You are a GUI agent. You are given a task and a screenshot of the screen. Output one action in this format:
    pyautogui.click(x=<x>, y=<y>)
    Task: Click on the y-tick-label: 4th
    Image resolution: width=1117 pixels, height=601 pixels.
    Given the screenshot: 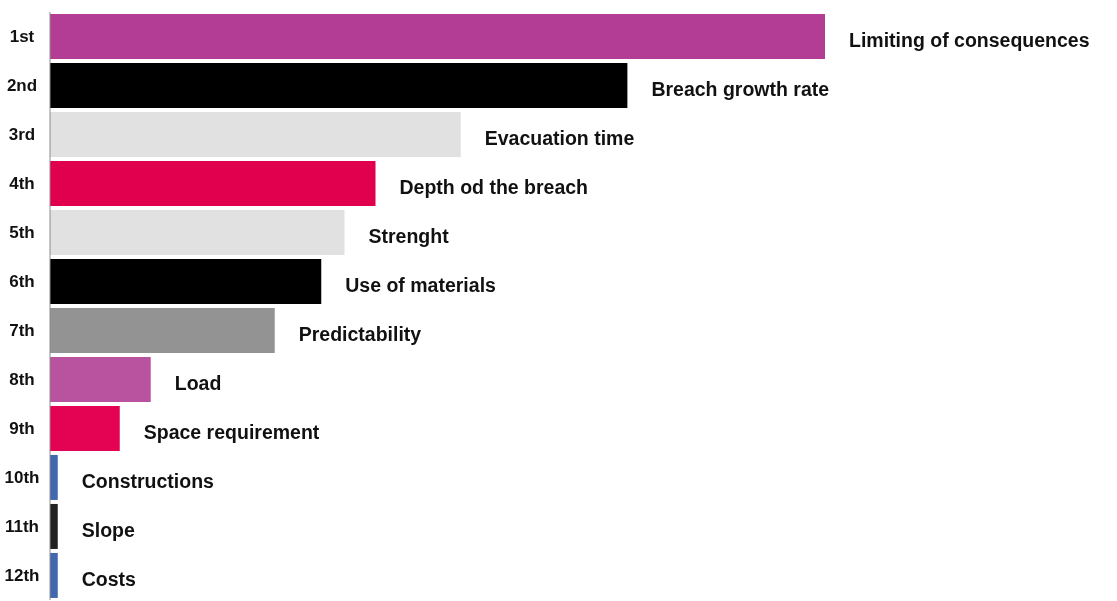 What is the action you would take?
    pyautogui.click(x=22, y=184)
    